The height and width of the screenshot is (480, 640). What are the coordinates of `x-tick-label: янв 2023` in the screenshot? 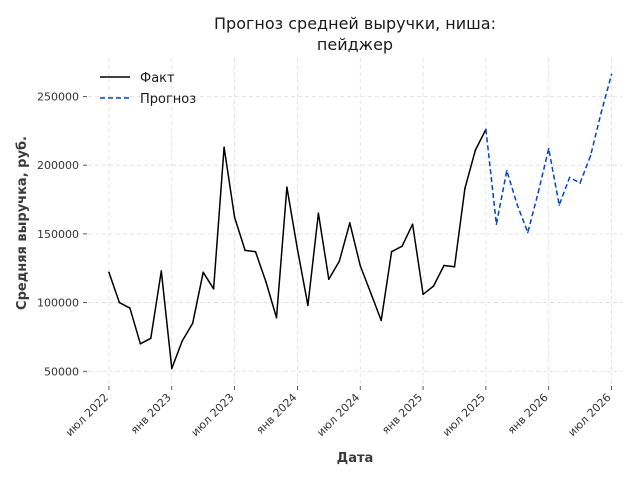 It's located at (151, 414).